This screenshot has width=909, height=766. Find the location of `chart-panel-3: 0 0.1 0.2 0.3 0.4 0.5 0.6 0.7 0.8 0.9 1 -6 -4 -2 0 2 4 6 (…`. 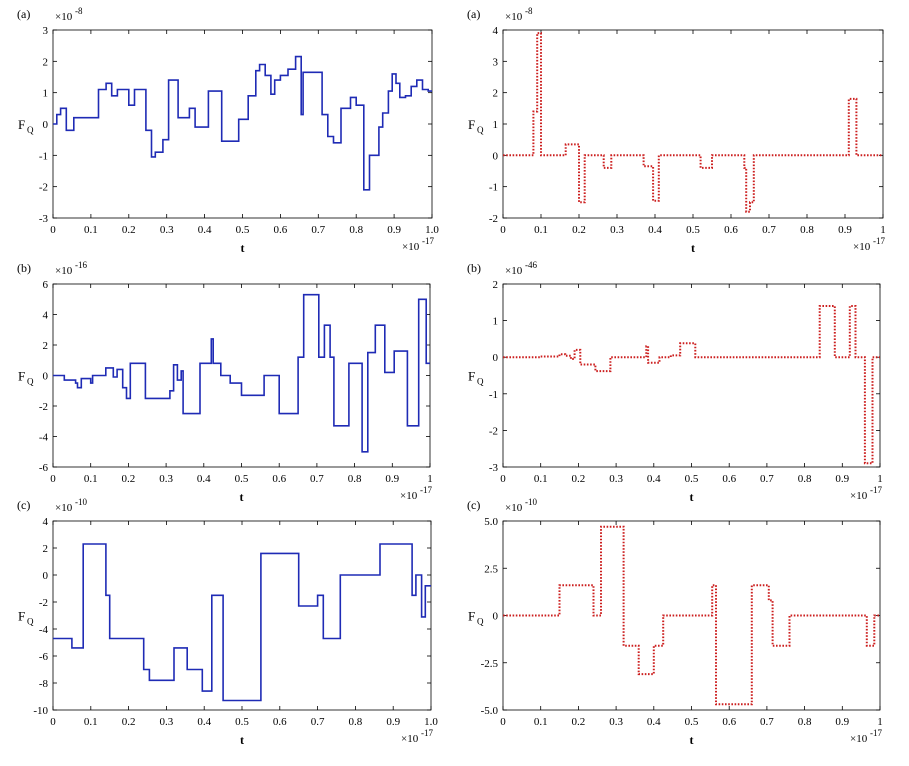

chart-panel-3: 0 0.1 0.2 0.3 0.4 0.5 0.6 0.7 0.8 0.9 1 -6 -4 -2 0 2 4 6 (… is located at coordinates (225, 382).